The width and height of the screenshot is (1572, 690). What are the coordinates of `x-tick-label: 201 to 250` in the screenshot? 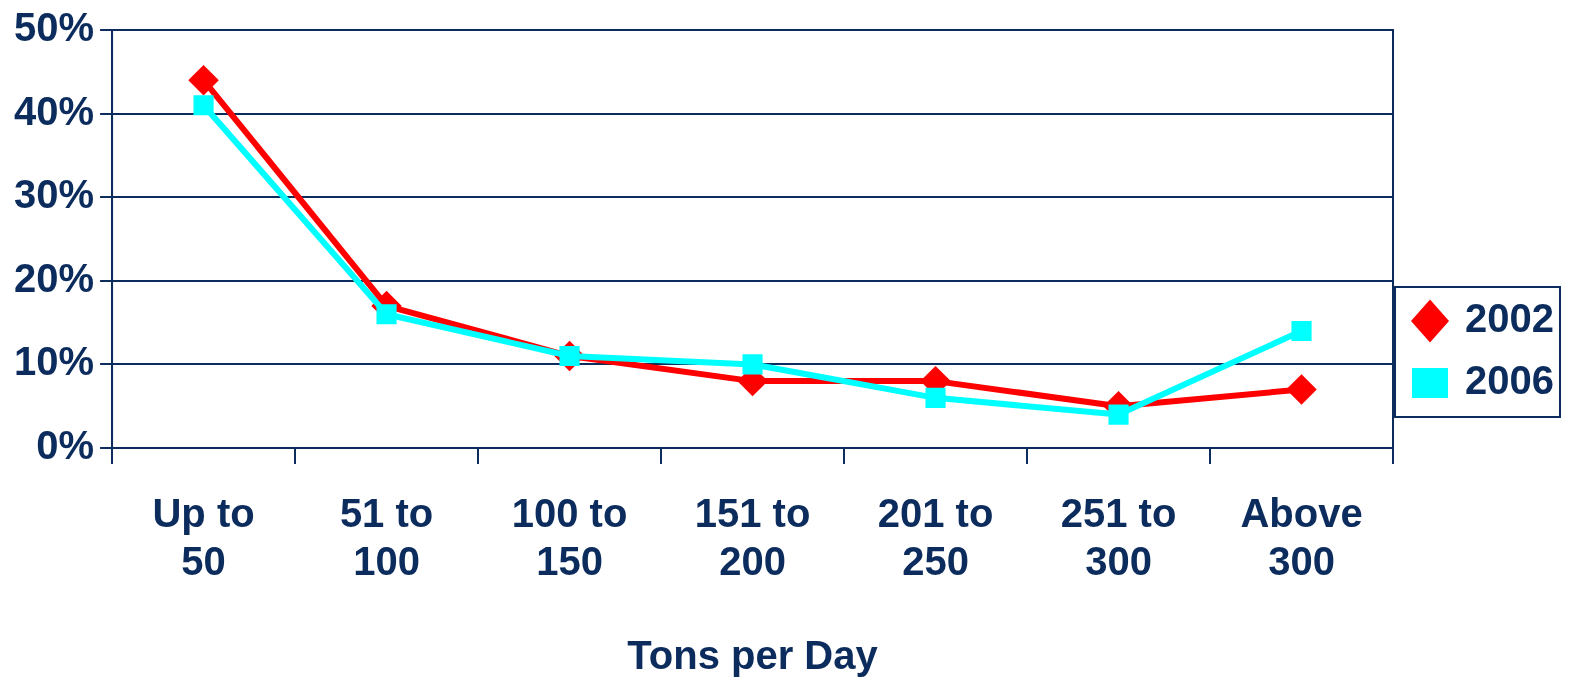 It's located at (935, 537).